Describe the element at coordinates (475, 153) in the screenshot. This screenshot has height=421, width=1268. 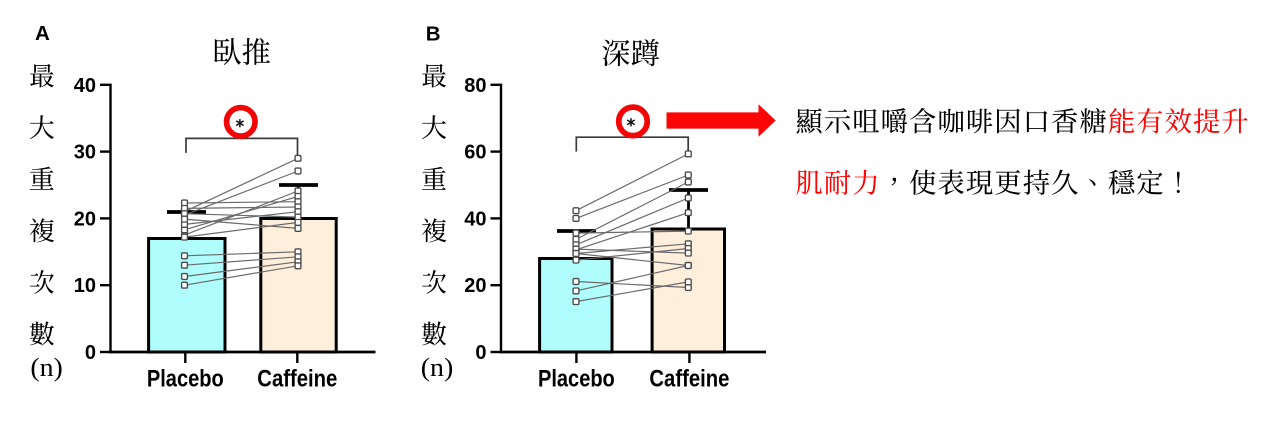
I see `svg-text: 60` at that location.